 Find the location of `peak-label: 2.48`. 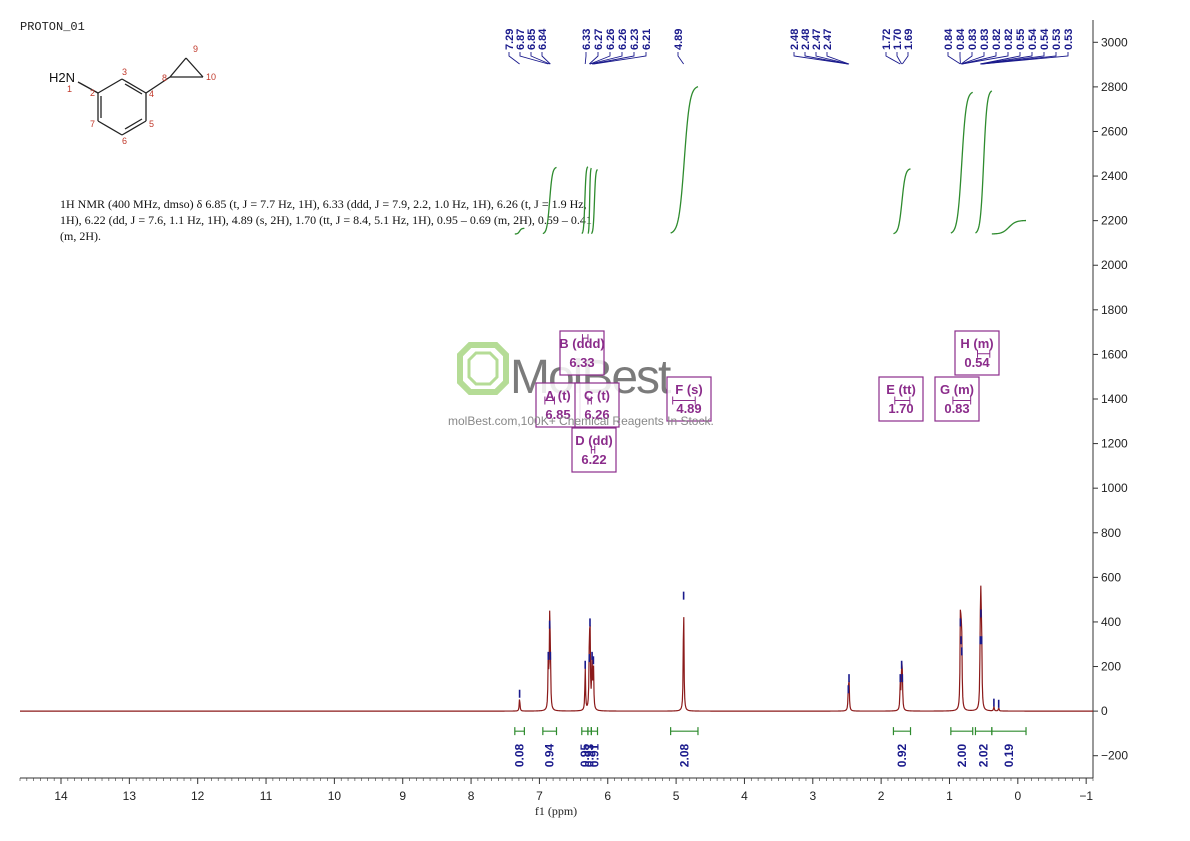

peak-label: 2.48 is located at coordinates (806, 39).